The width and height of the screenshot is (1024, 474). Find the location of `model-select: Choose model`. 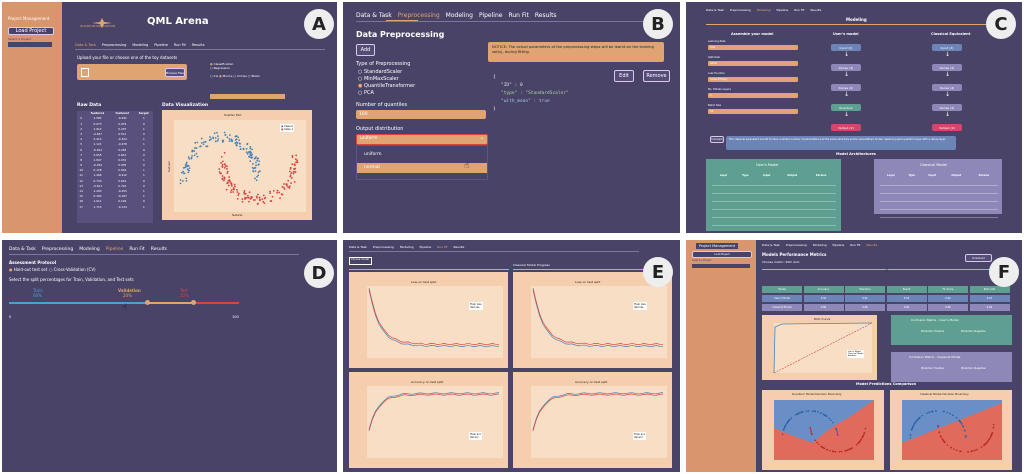

model-select: Choose model is located at coordinates (360, 261).